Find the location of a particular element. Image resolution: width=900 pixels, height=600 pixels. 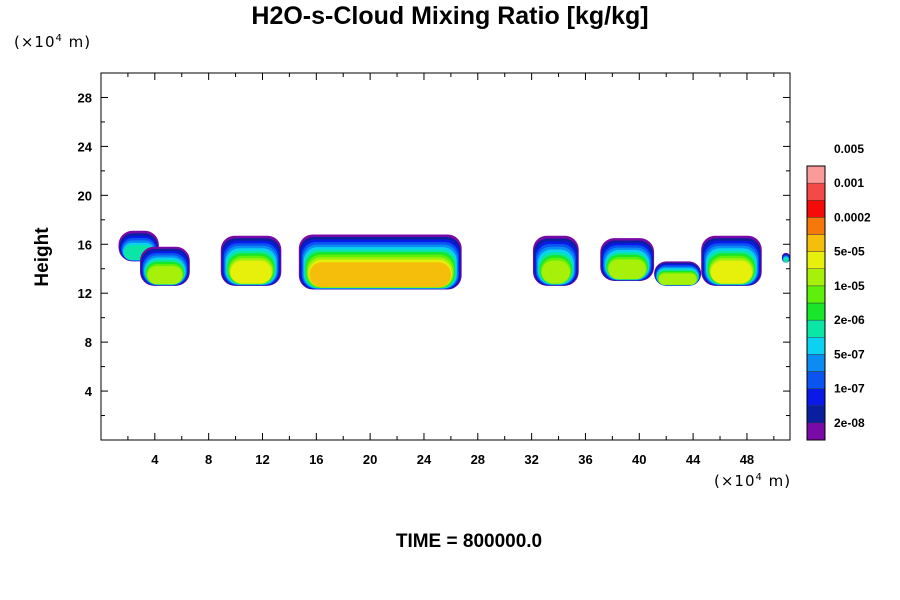

y-axis-unit: (×104 m) is located at coordinates (52, 42).